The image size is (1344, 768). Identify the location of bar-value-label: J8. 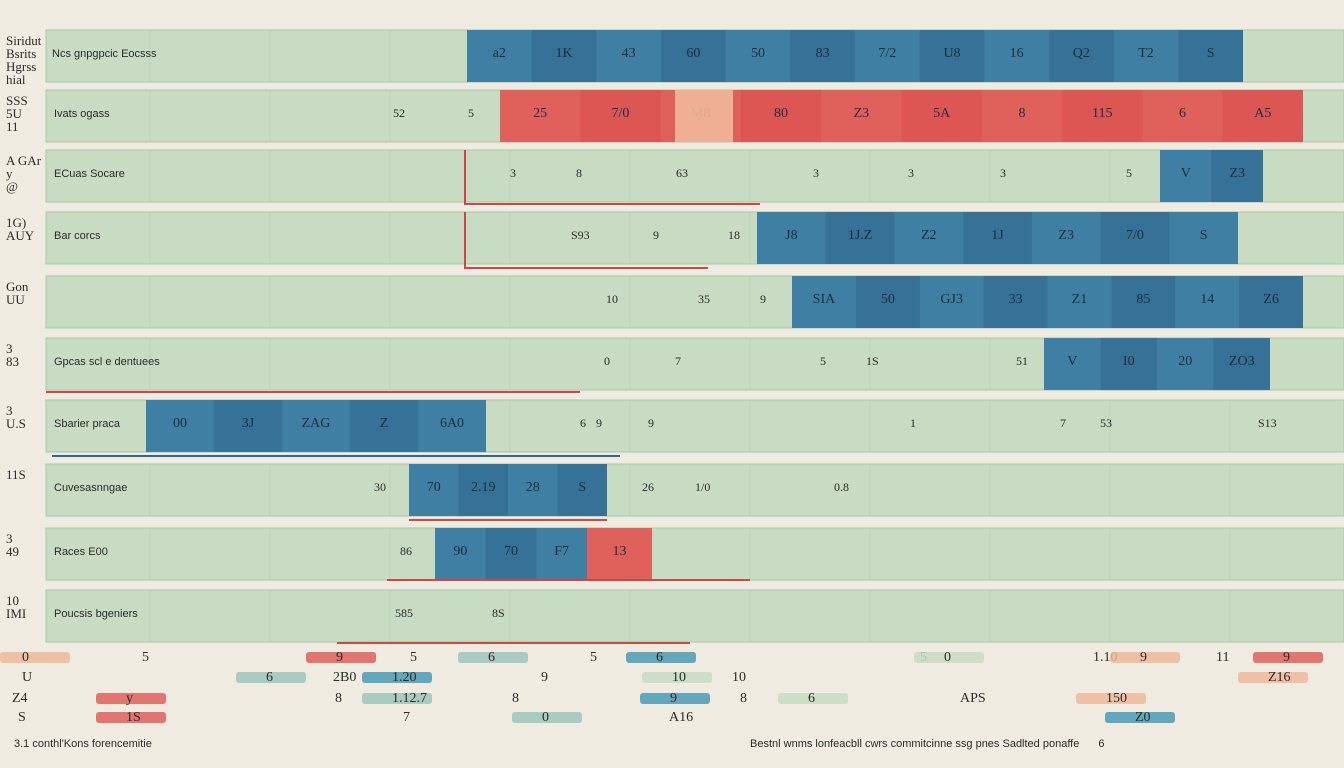
(791, 235).